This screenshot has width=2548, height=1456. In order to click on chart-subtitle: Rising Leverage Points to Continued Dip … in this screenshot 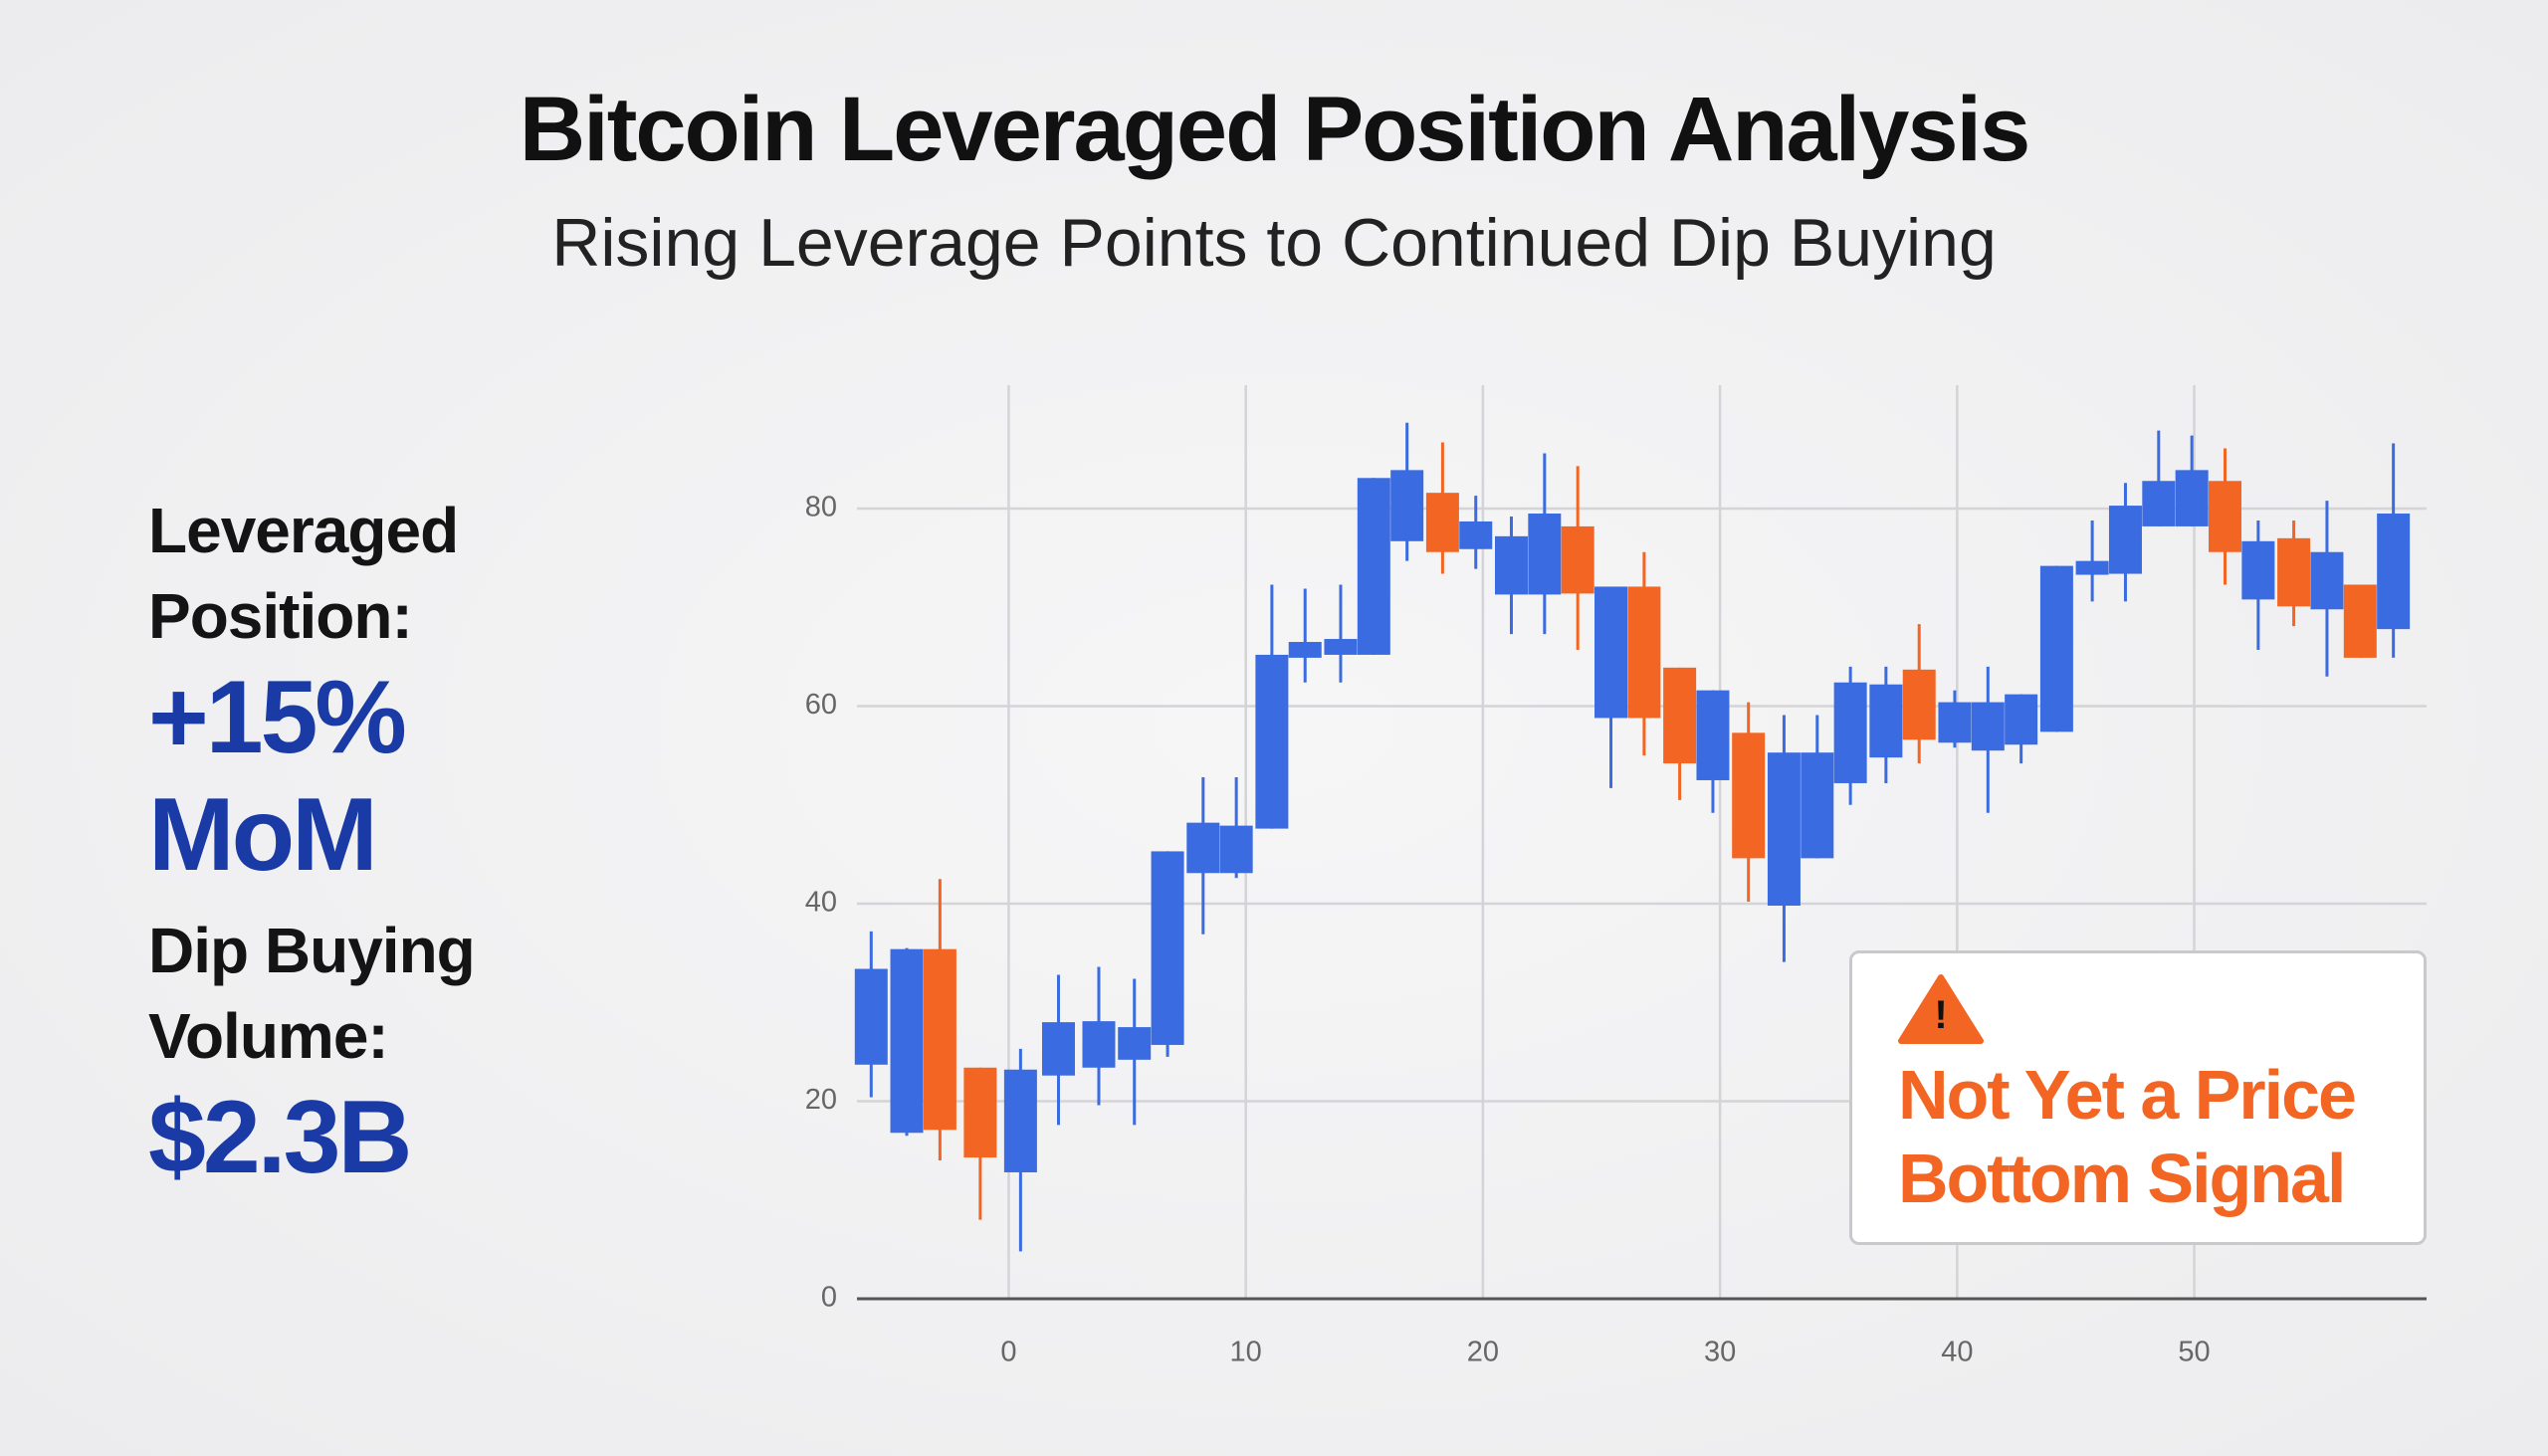, I will do `click(1274, 243)`.